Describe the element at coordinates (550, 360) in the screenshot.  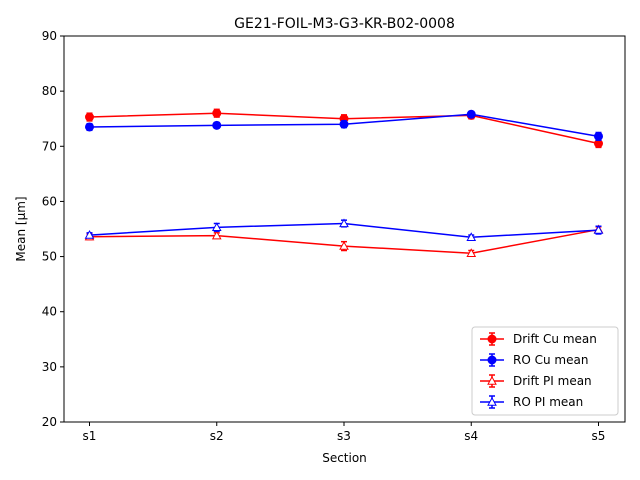
I see `legend-label: RO Cu mean` at that location.